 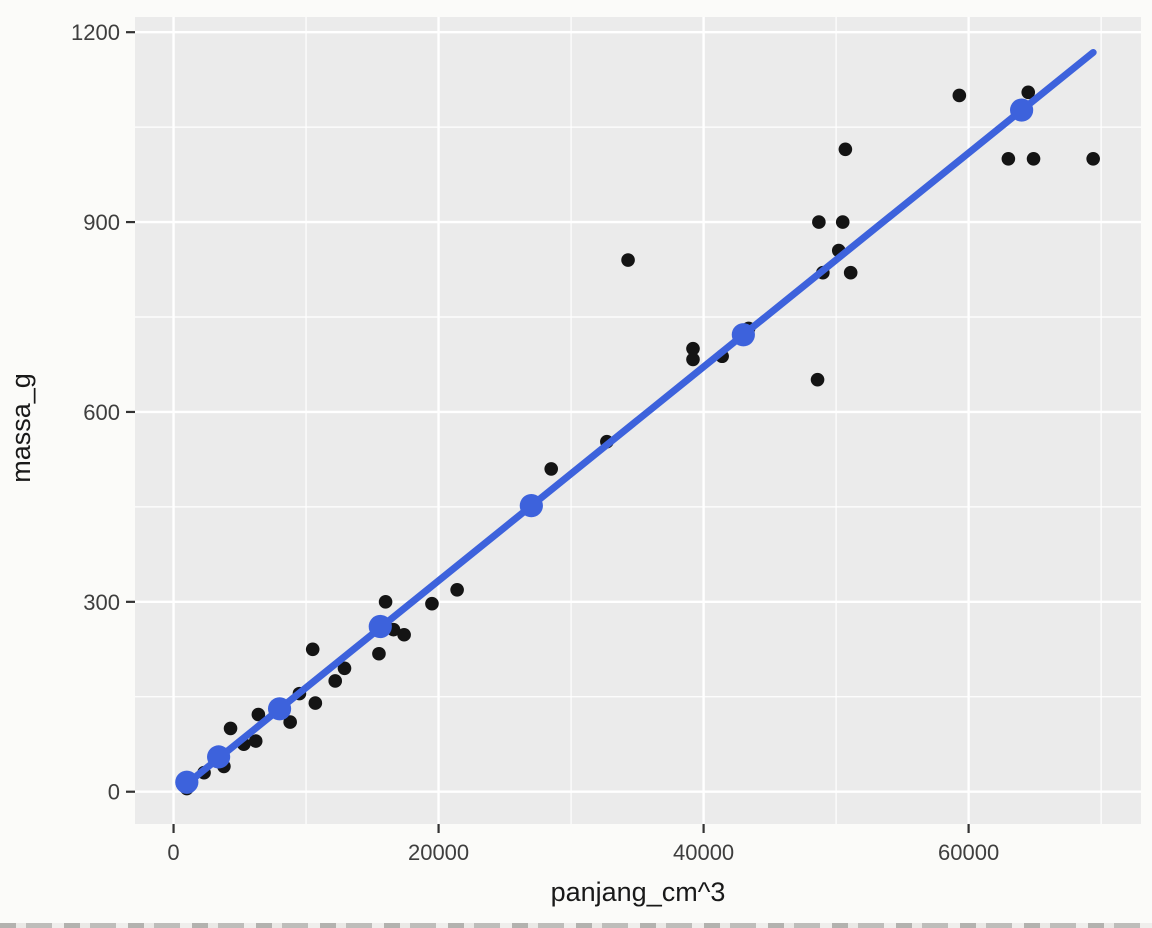 What do you see at coordinates (101, 412) in the screenshot?
I see `y-tick-label: 600` at bounding box center [101, 412].